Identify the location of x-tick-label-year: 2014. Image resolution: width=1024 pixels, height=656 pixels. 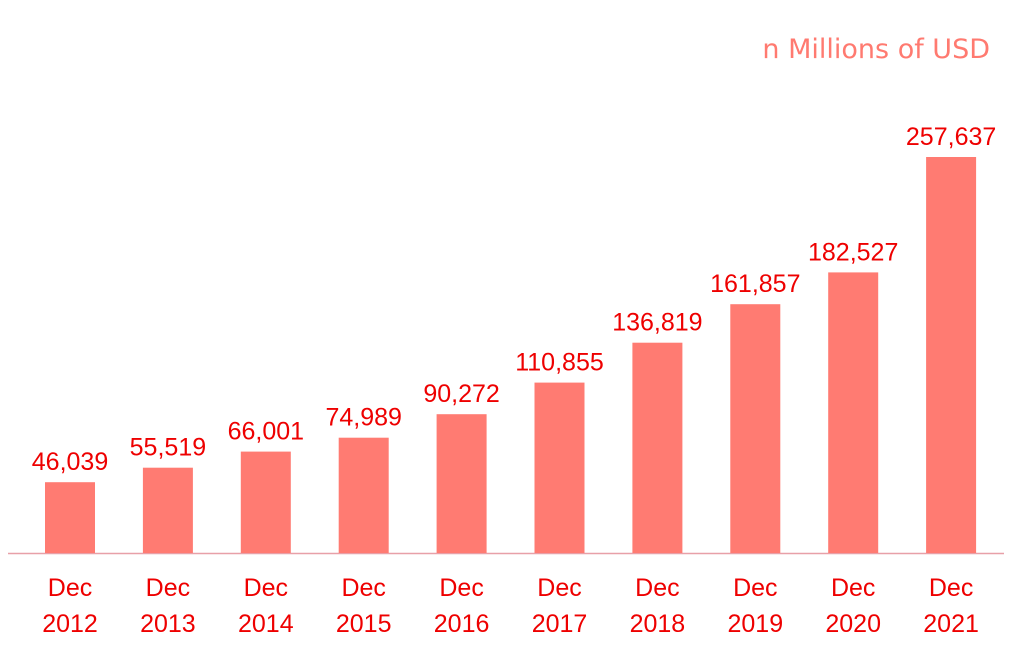
(266, 624).